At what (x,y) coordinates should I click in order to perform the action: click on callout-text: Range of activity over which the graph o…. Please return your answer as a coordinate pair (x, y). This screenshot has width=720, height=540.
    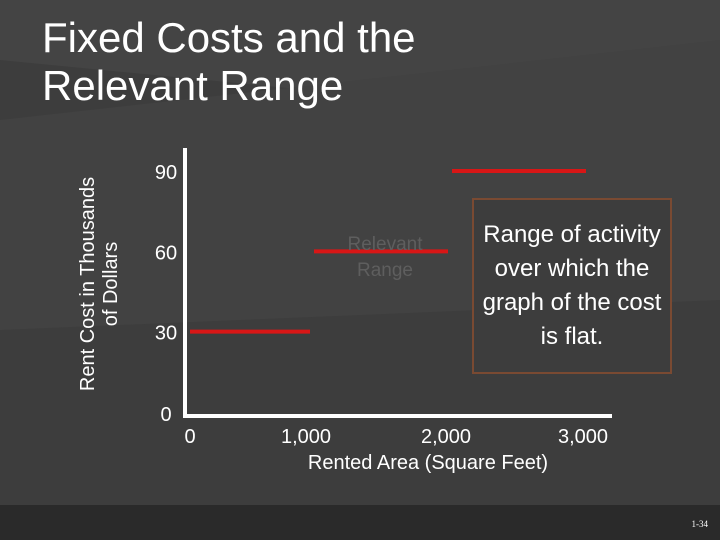
    Looking at the image, I should click on (572, 285).